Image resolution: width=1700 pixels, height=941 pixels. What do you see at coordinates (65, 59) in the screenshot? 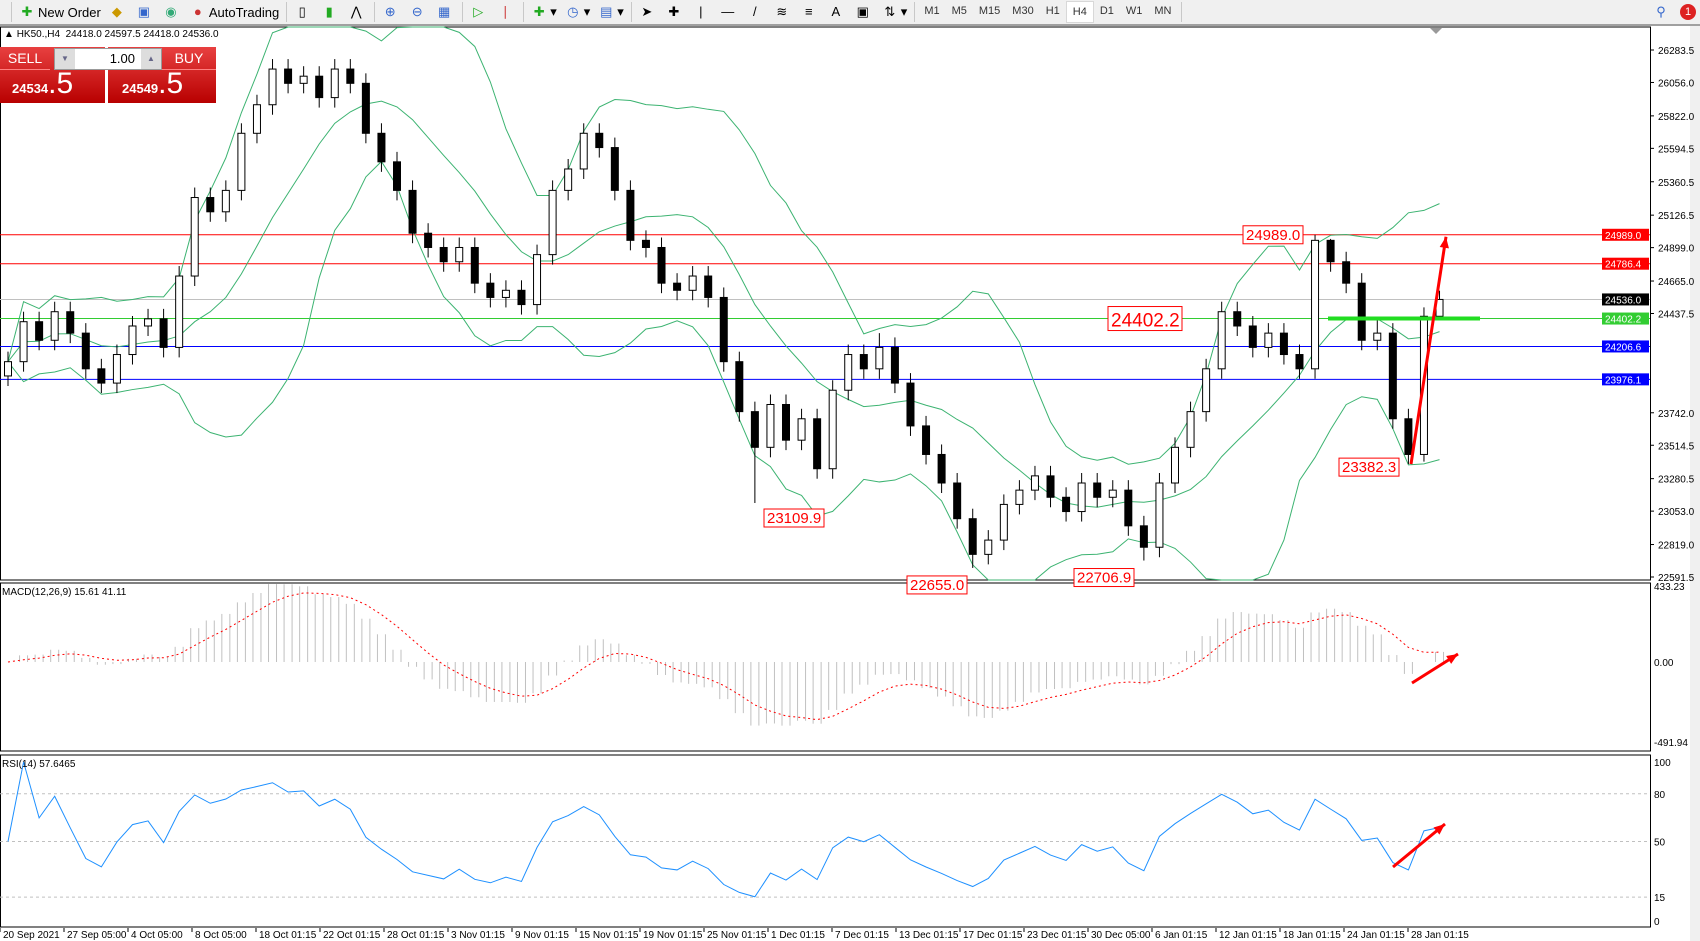
I see `lot-decrease-button: ▼` at bounding box center [65, 59].